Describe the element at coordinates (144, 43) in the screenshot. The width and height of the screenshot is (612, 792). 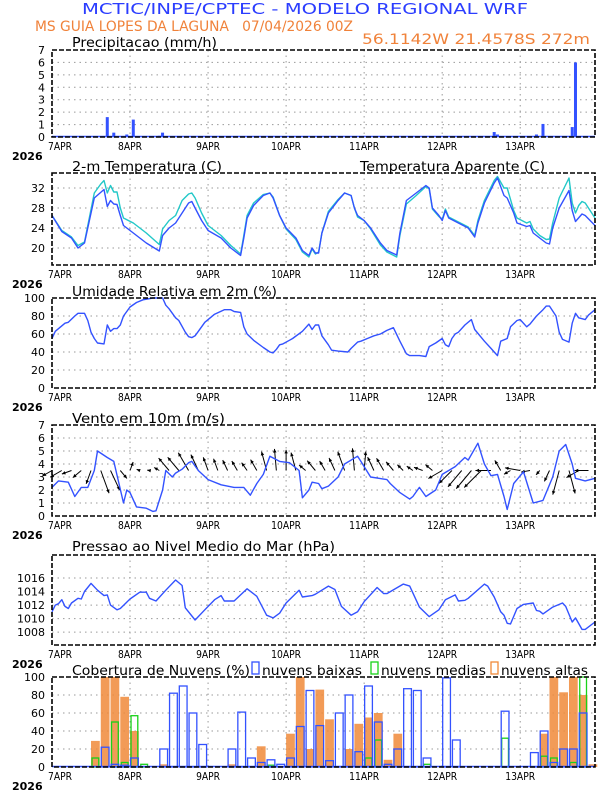
I see `precip-title: Precipitacao (mm/h)` at that location.